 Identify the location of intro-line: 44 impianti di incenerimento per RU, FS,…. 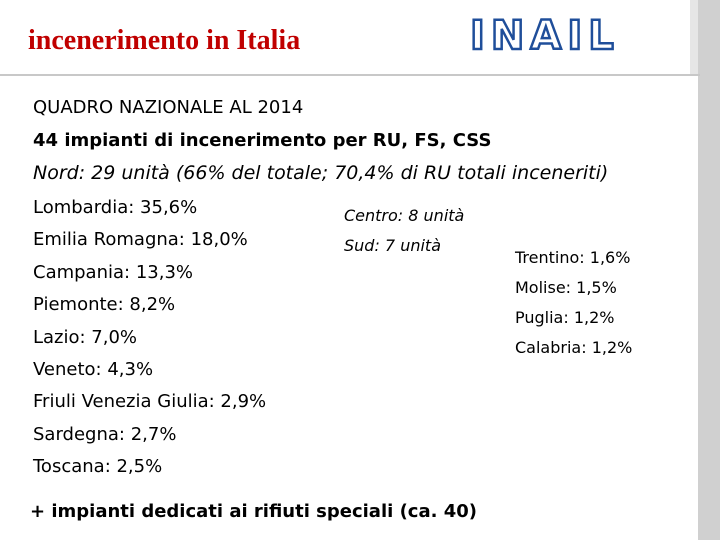
(262, 140).